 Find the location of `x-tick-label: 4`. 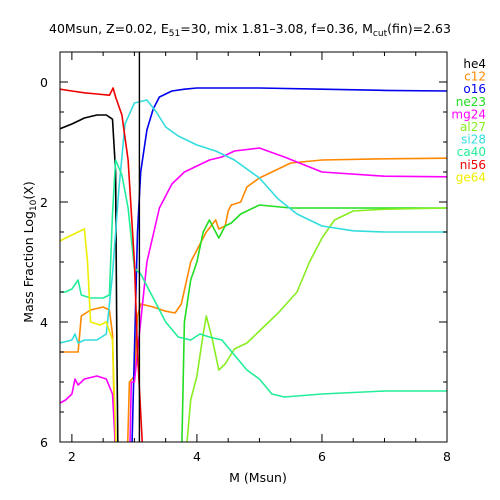

x-tick-label: 4 is located at coordinates (197, 456).